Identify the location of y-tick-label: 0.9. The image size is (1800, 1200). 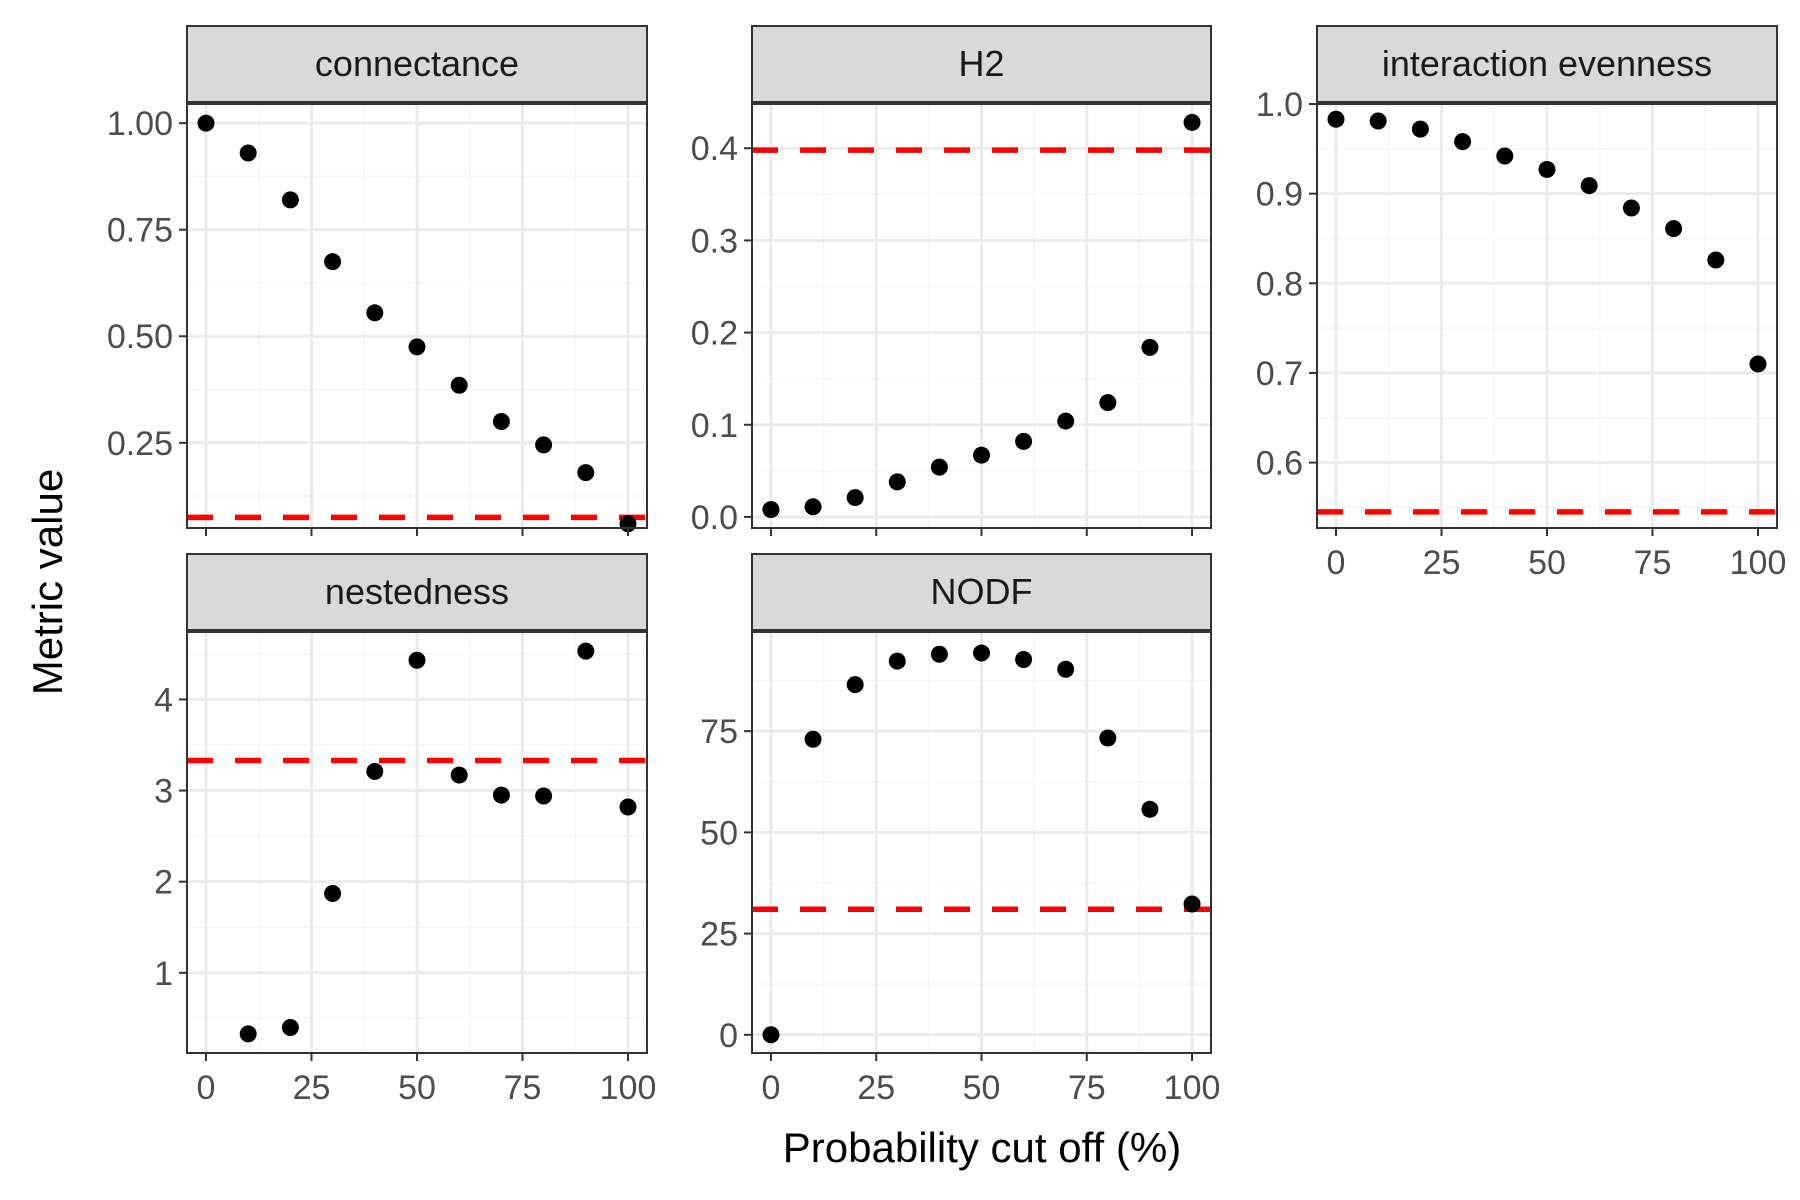
(1279, 195).